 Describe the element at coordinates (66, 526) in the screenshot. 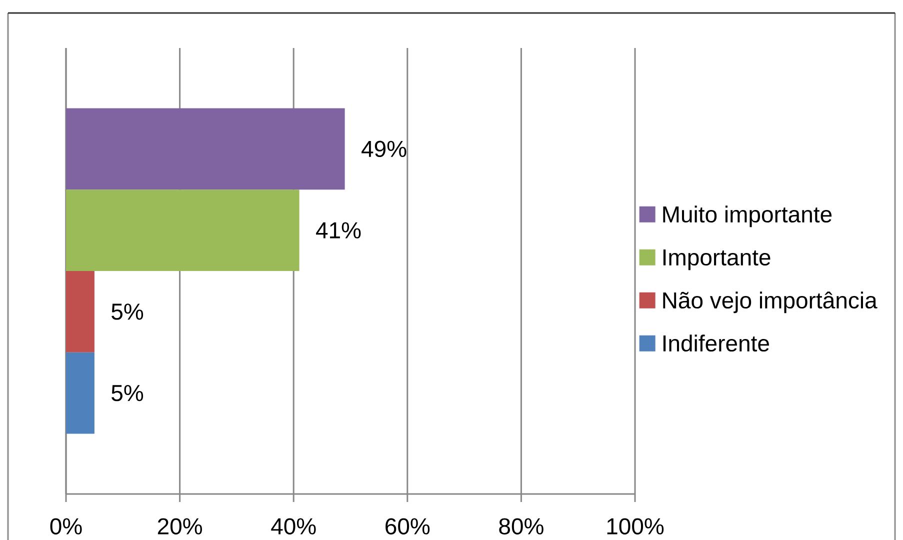

I see `x-tick-label: 0%` at that location.